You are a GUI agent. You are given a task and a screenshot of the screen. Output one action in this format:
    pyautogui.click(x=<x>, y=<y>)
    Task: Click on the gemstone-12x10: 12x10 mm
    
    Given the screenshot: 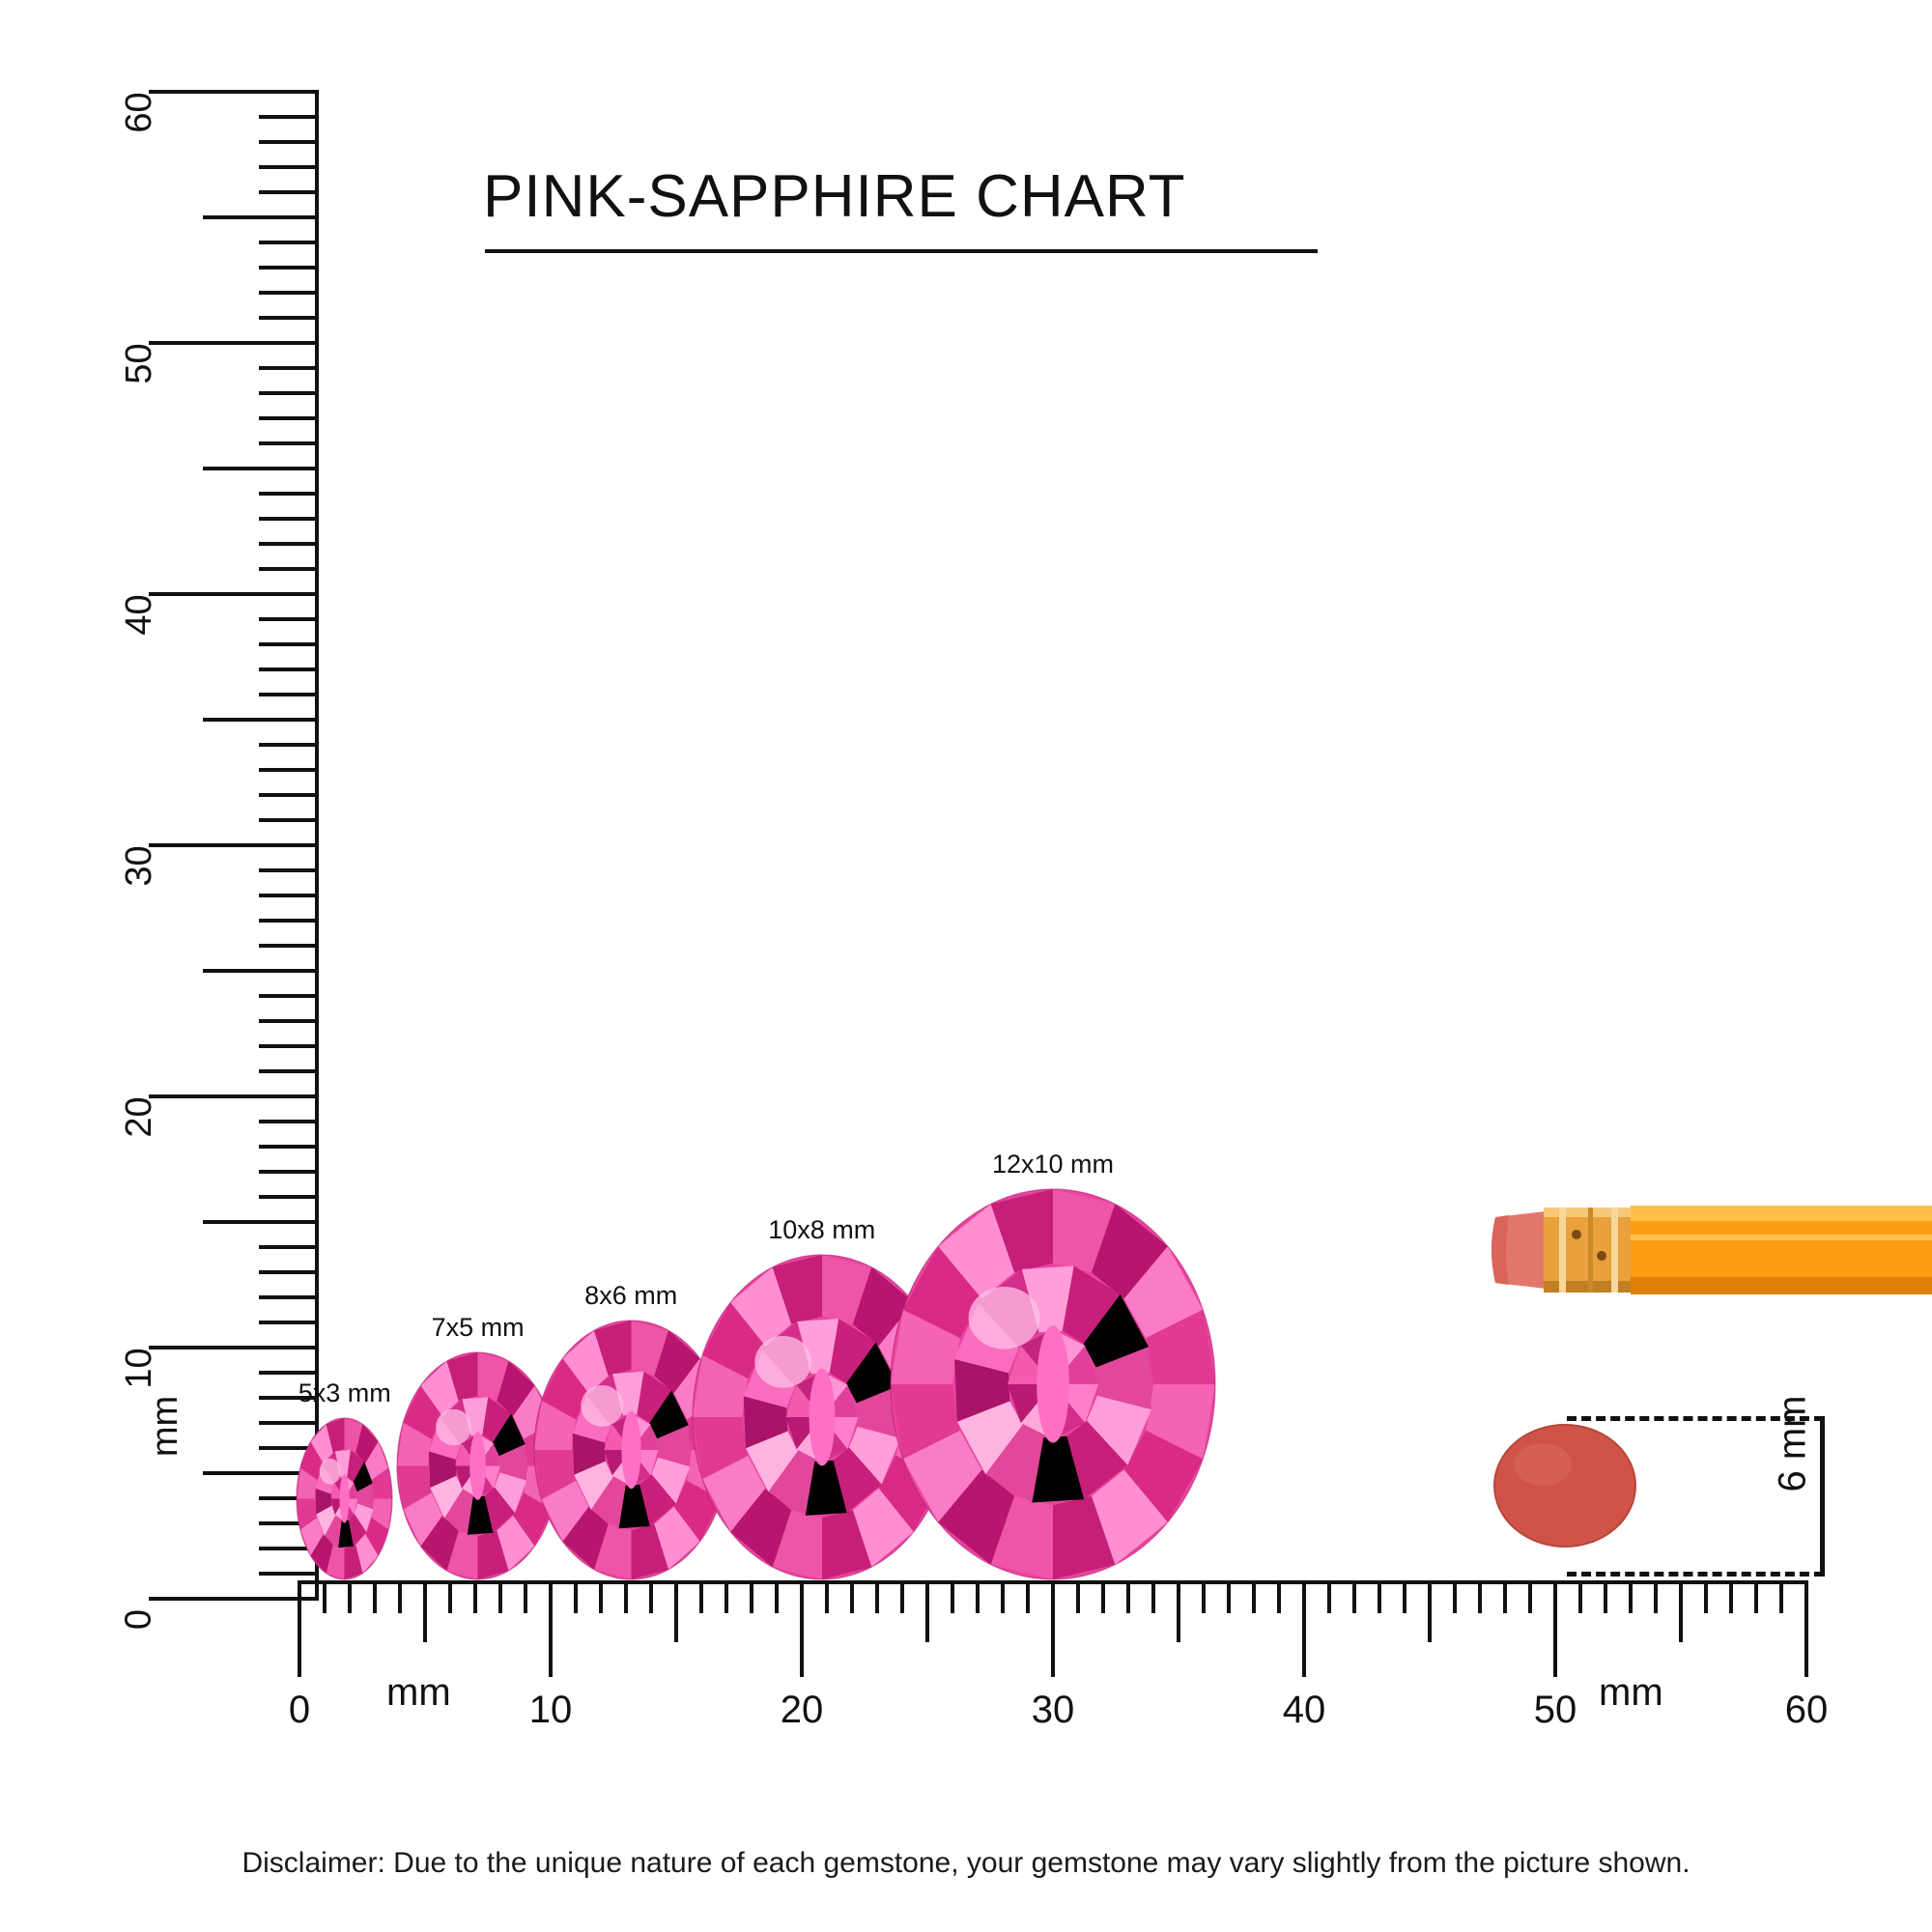 What is the action you would take?
    pyautogui.click(x=1053, y=1365)
    